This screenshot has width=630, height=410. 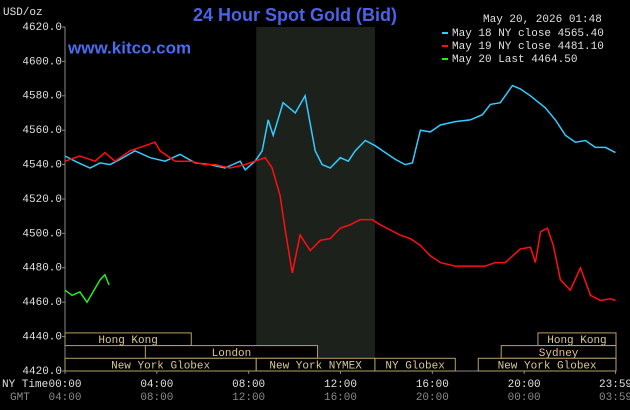 I want to click on x-tick-label: 08:00, so click(x=248, y=385).